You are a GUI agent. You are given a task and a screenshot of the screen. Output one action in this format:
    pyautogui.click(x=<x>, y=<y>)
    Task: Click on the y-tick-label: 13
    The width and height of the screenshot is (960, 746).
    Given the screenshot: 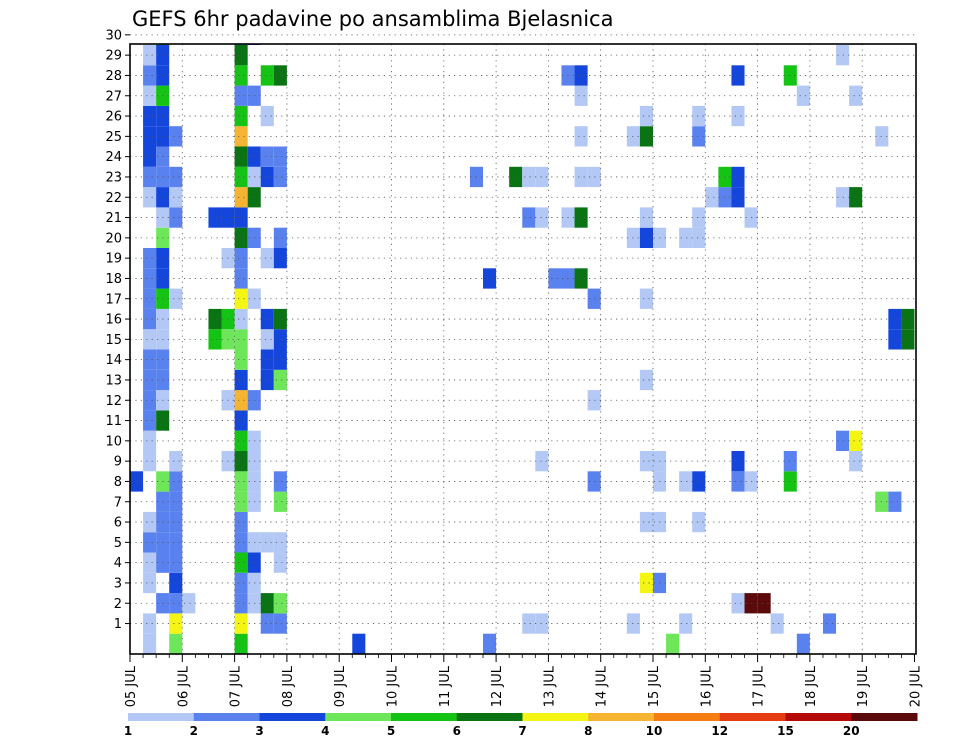 What is the action you would take?
    pyautogui.click(x=113, y=380)
    